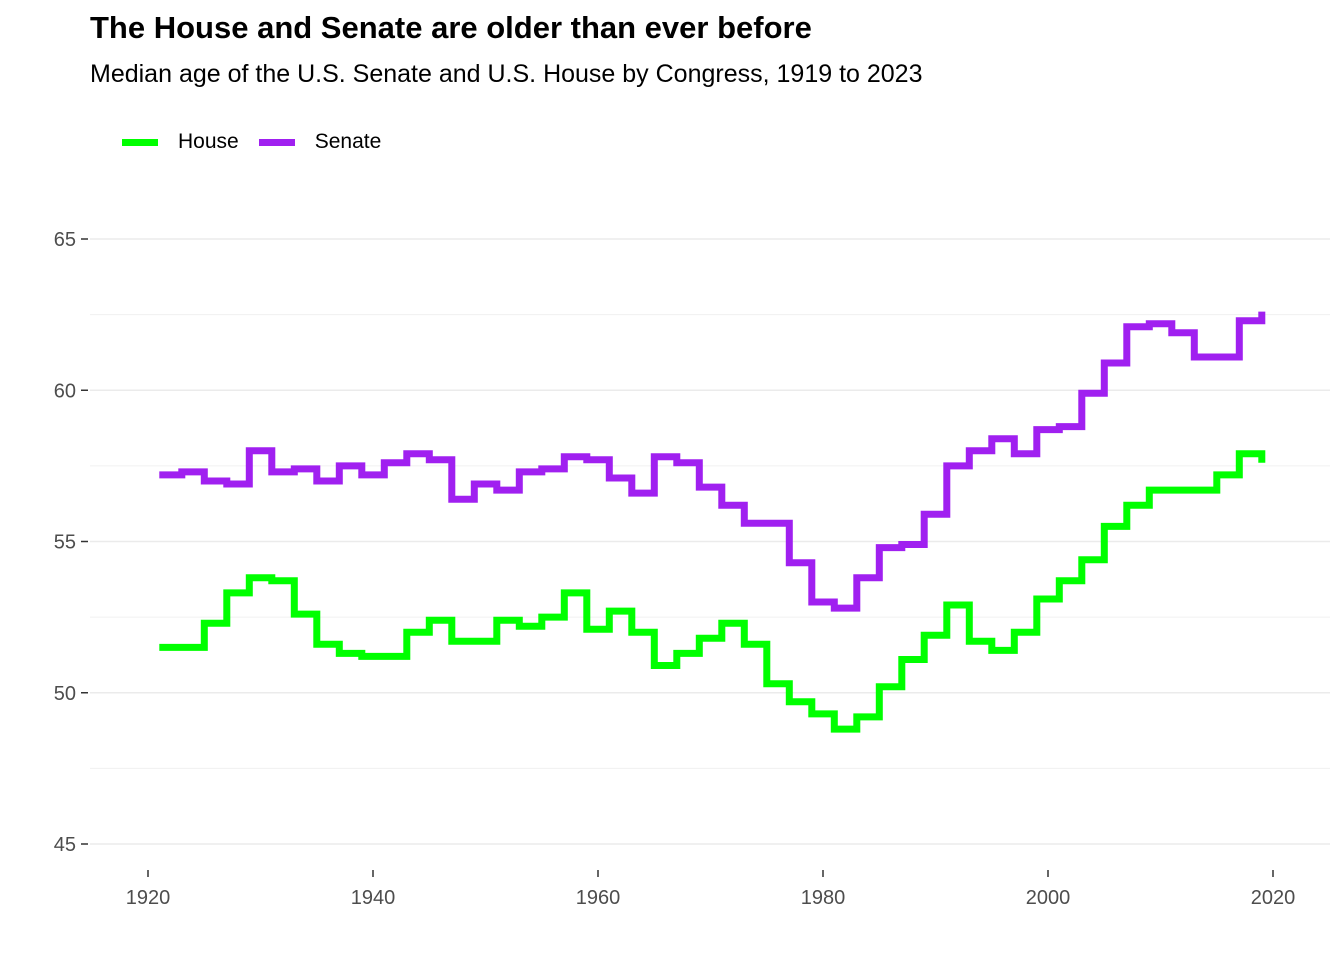  Describe the element at coordinates (148, 898) in the screenshot. I see `x-tick-label: 1920` at that location.